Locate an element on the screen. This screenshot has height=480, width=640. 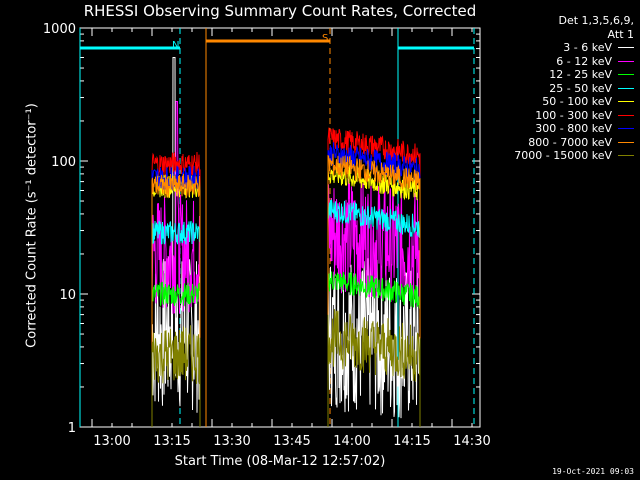
x-tick-label: 13:00 is located at coordinates (111, 441).